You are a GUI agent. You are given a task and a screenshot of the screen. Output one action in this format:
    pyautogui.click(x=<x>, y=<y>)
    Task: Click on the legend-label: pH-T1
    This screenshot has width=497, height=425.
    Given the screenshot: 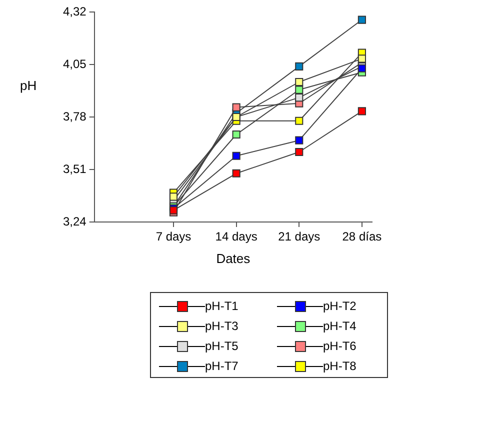 What is the action you would take?
    pyautogui.click(x=221, y=306)
    